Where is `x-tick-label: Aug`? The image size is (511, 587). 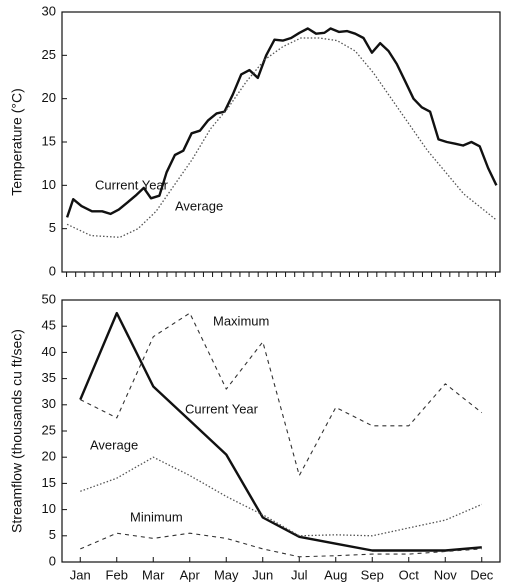 x-tick-label: Aug is located at coordinates (335, 574).